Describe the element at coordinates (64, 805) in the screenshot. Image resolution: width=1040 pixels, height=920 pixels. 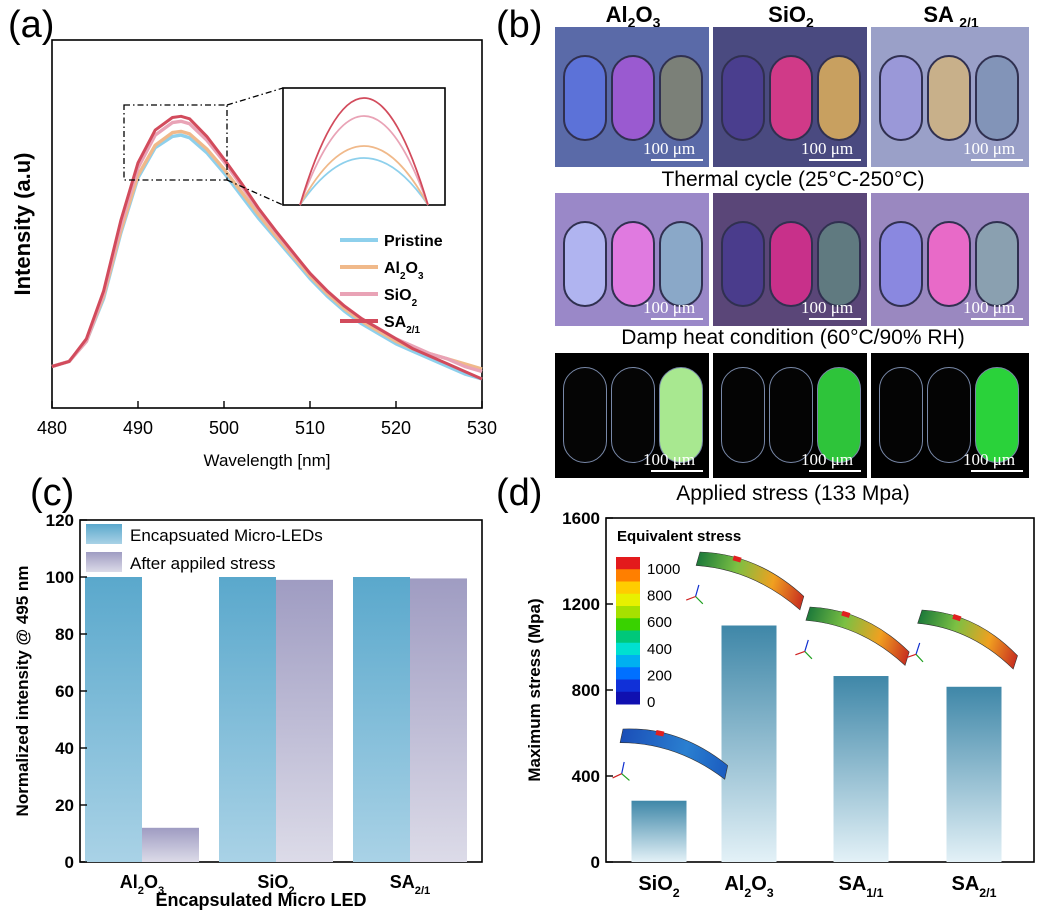
I see `y-tick-label-c: 20` at that location.